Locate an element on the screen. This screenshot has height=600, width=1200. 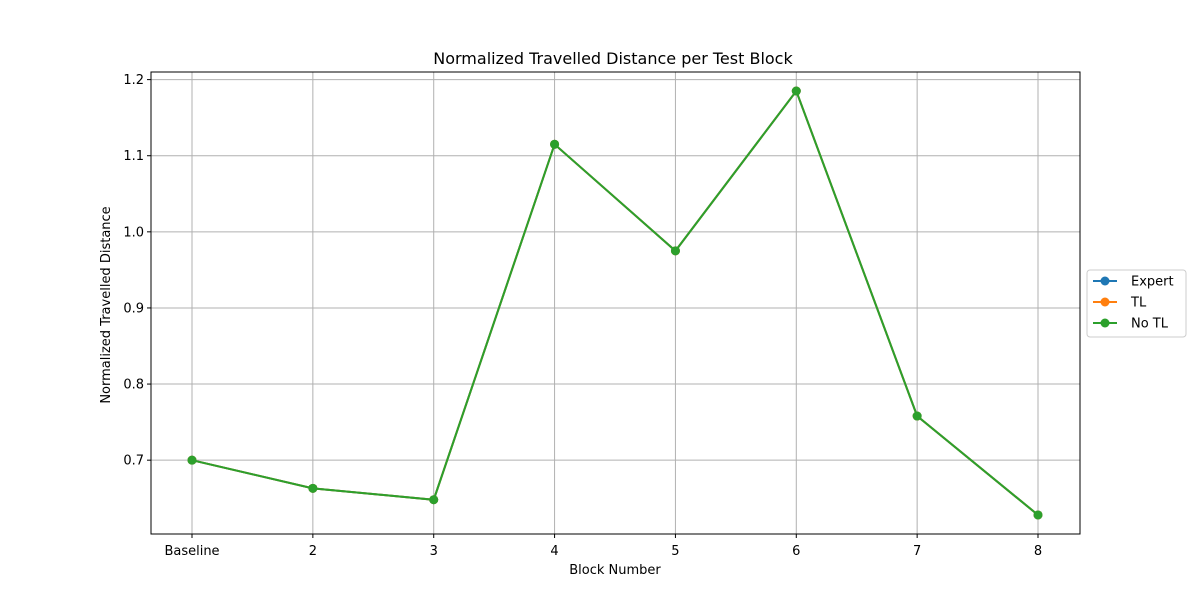
y-tick-label: 1.2 is located at coordinates (133, 80).